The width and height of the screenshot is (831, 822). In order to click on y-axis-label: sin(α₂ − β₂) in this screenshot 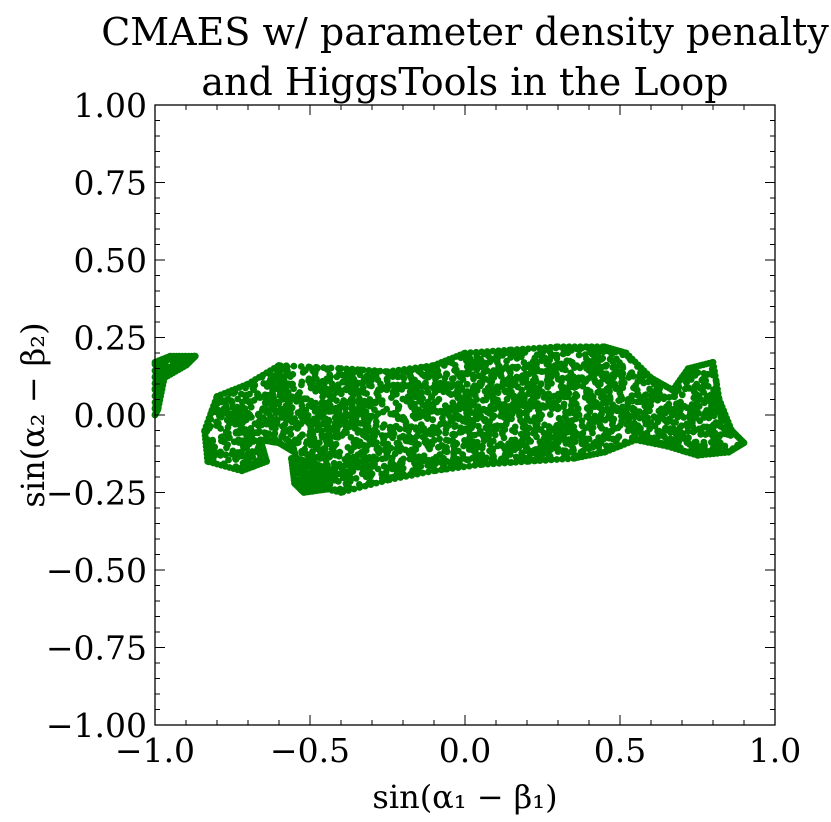, I will do `click(33, 414)`.